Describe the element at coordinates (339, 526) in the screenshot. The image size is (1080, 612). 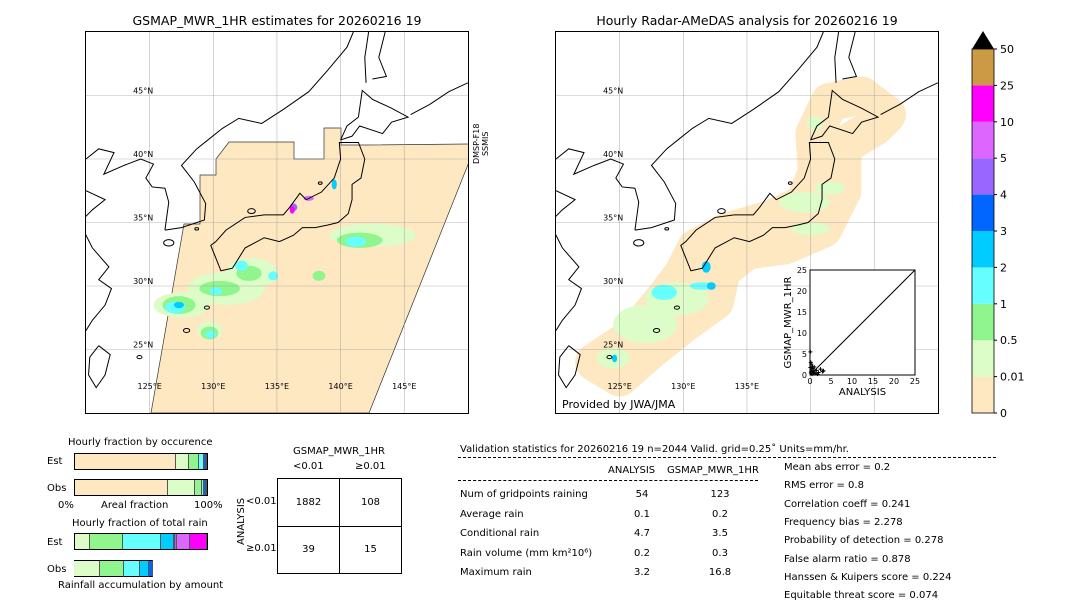
I see `table-divider` at that location.